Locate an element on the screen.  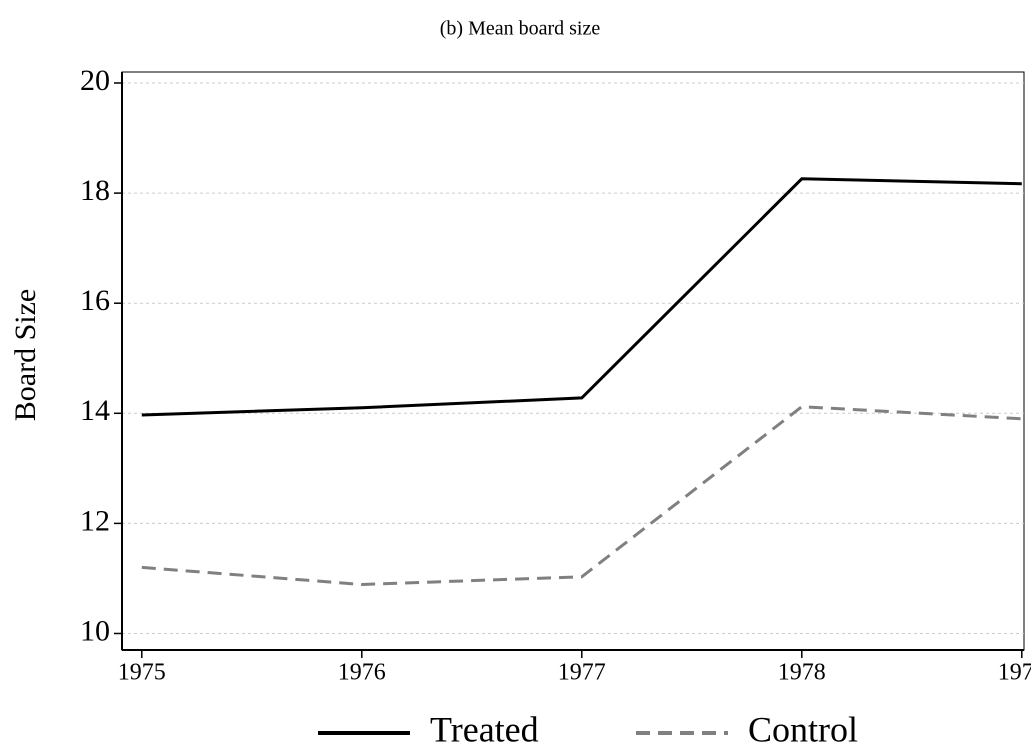
x-tick-label: 1976 is located at coordinates (362, 673).